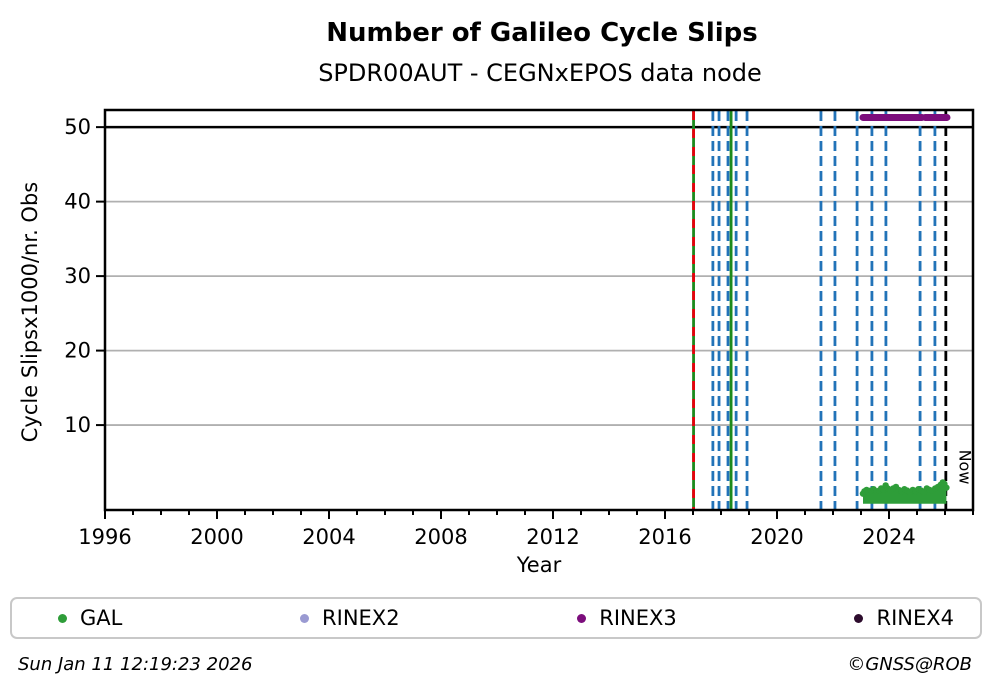 This screenshot has height=699, width=992. What do you see at coordinates (77, 351) in the screenshot?
I see `y-tick-label: 20` at bounding box center [77, 351].